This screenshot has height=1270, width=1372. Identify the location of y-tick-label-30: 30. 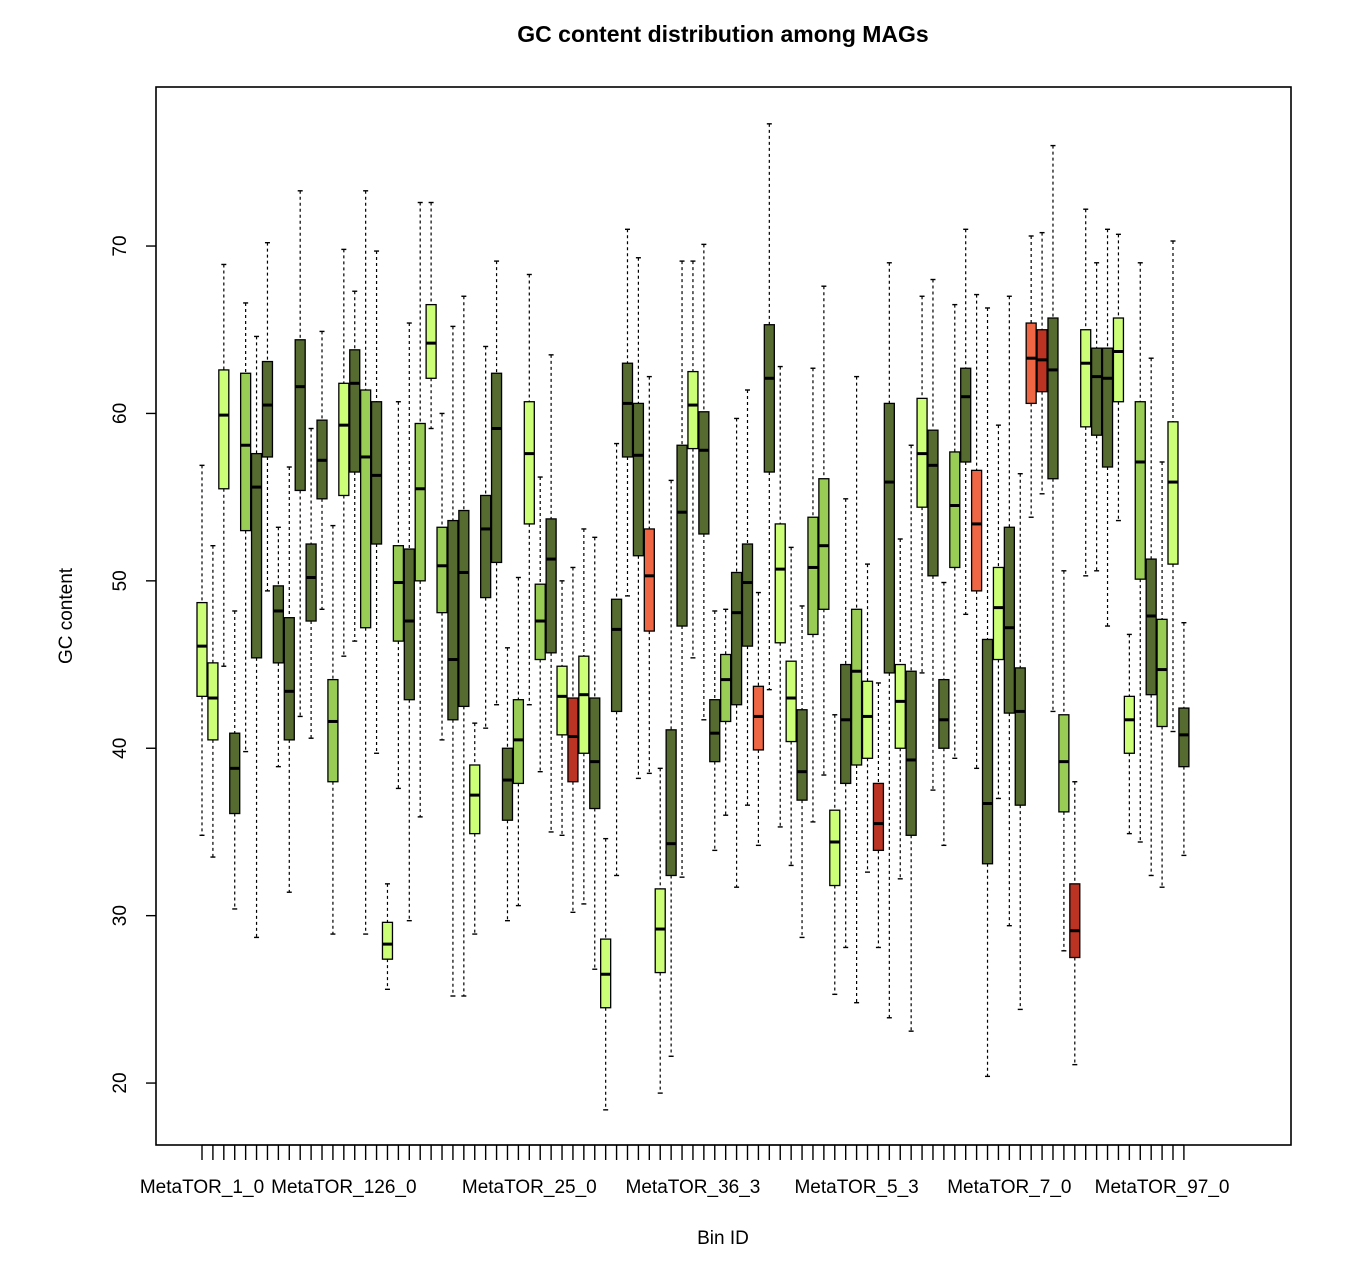
(120, 915).